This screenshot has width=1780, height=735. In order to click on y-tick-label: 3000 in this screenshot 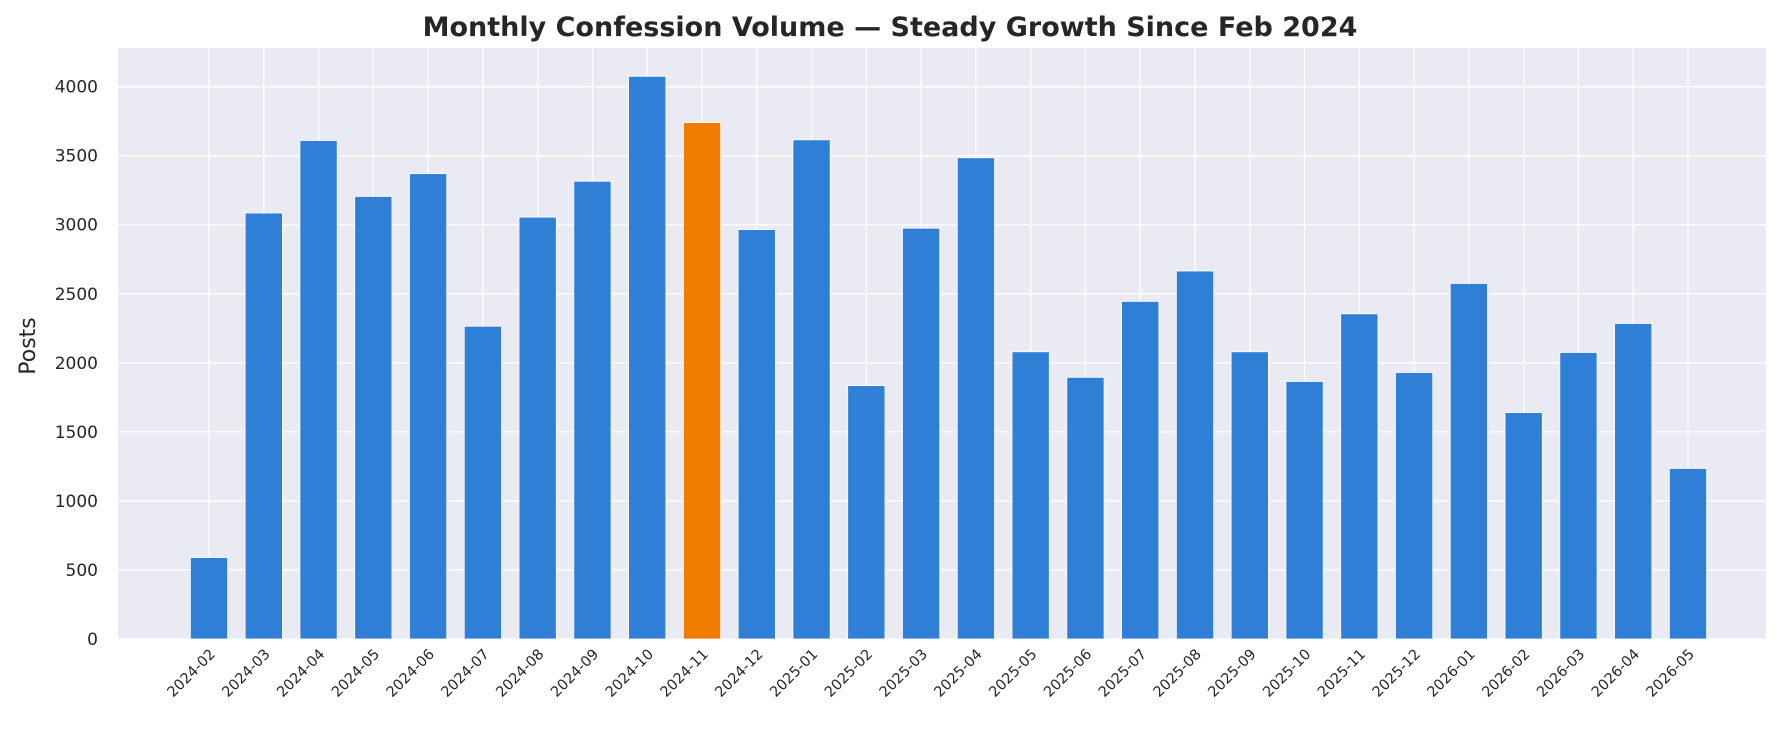, I will do `click(76, 226)`.